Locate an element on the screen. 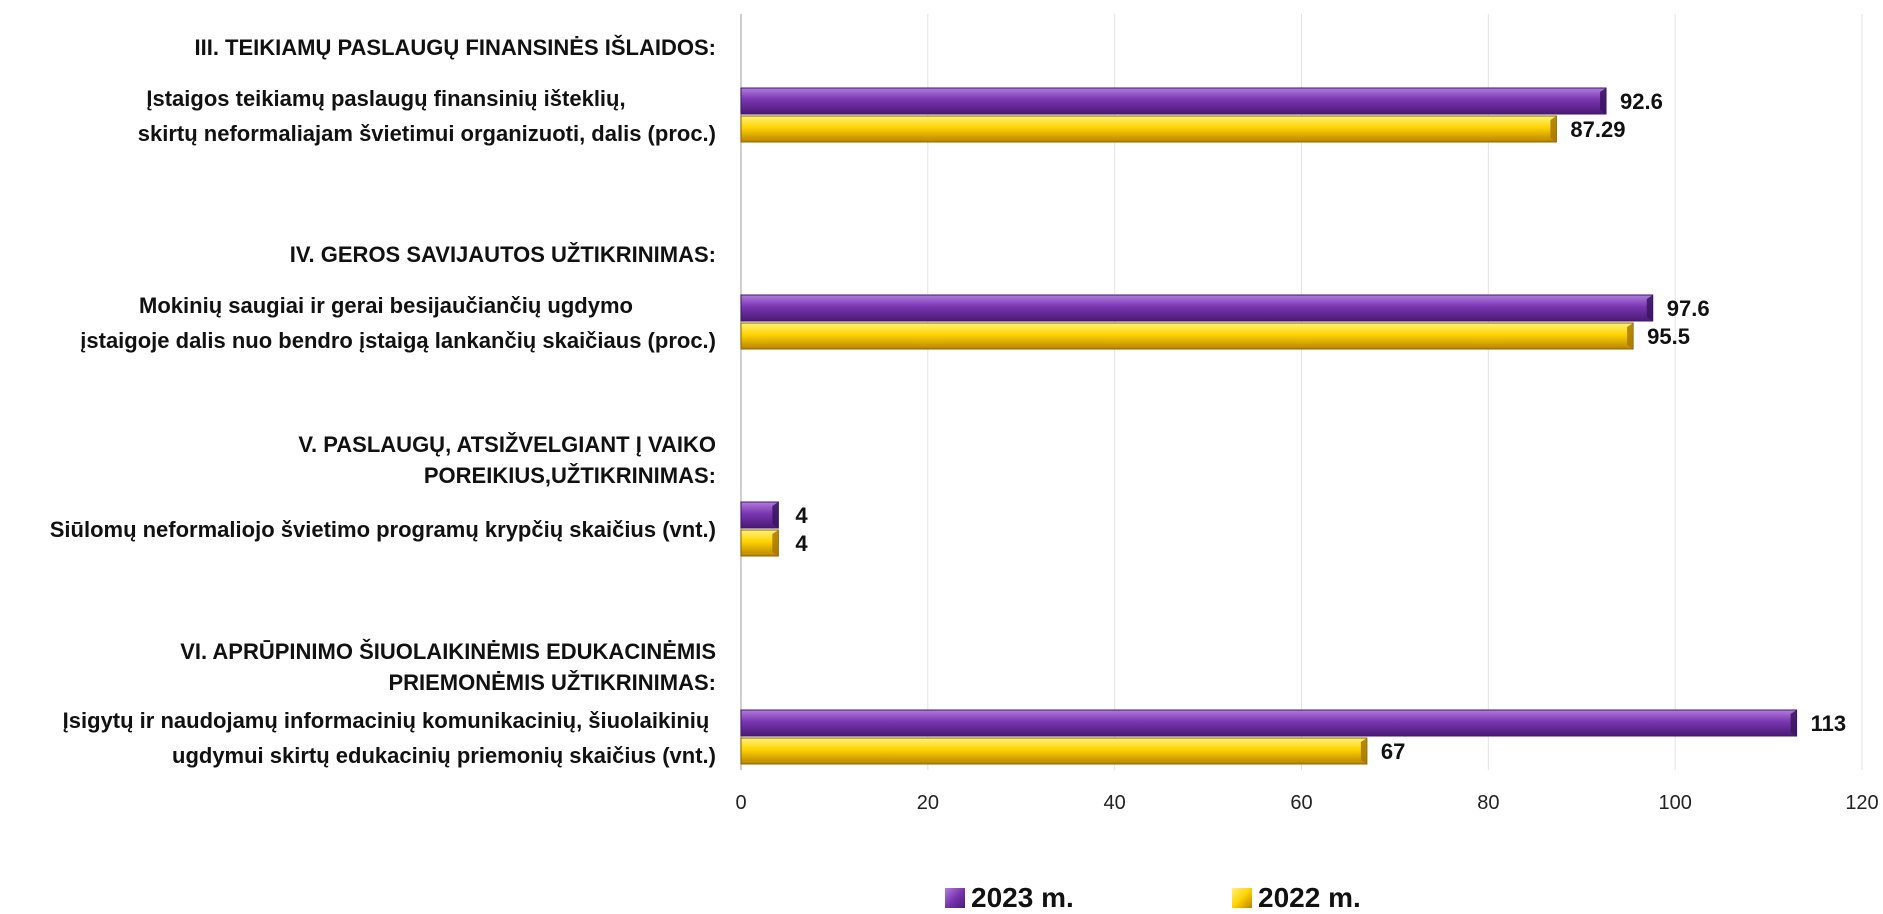  legend-item: 2022 m. is located at coordinates (1296, 898).